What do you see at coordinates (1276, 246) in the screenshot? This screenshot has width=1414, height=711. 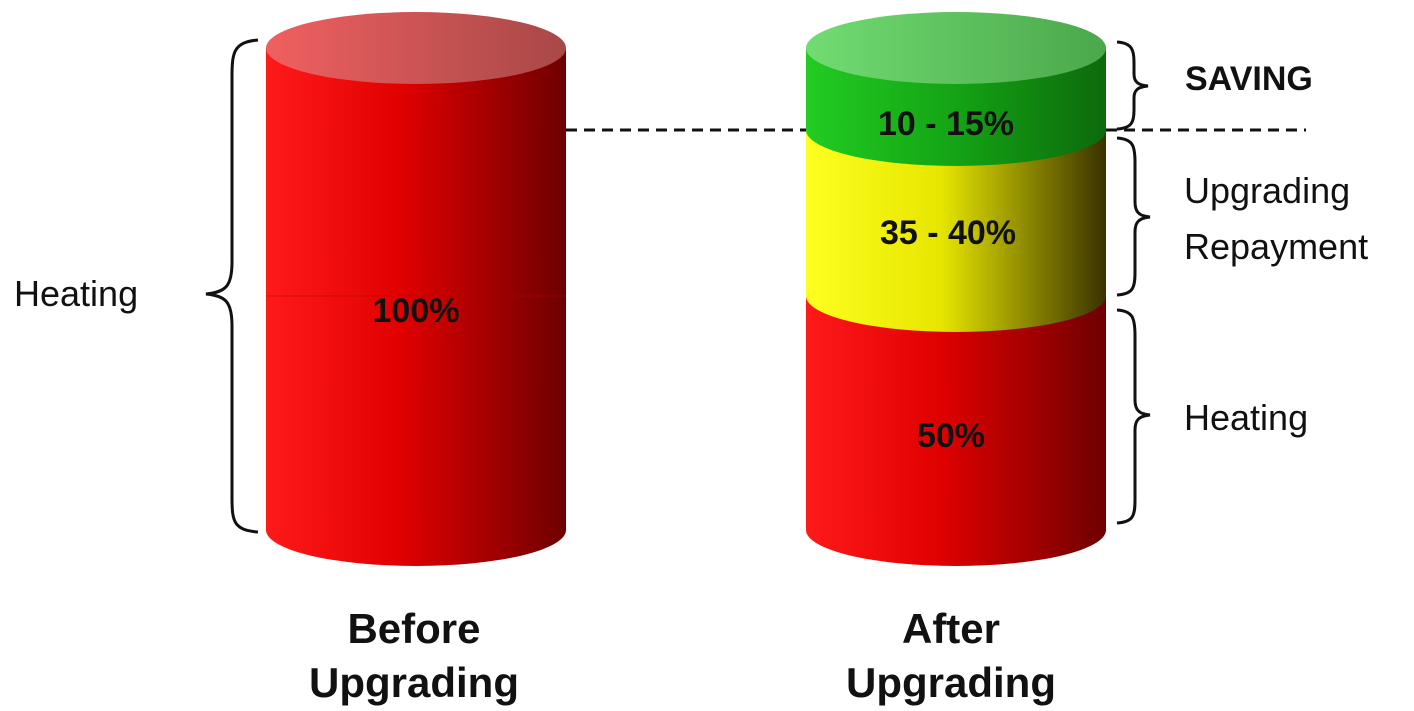 I see `repayment-label-line2: Repayment` at bounding box center [1276, 246].